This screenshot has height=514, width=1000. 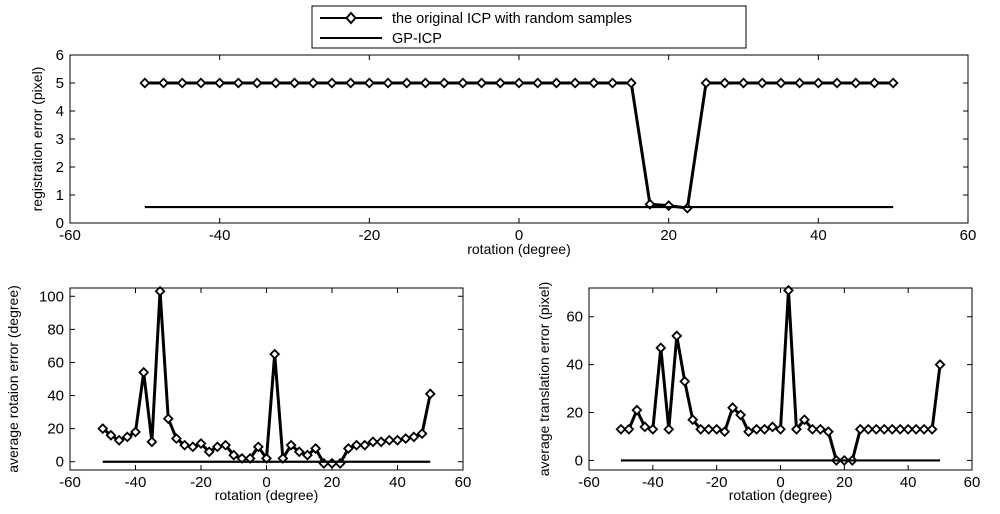 I want to click on legend-box, so click(x=529, y=27).